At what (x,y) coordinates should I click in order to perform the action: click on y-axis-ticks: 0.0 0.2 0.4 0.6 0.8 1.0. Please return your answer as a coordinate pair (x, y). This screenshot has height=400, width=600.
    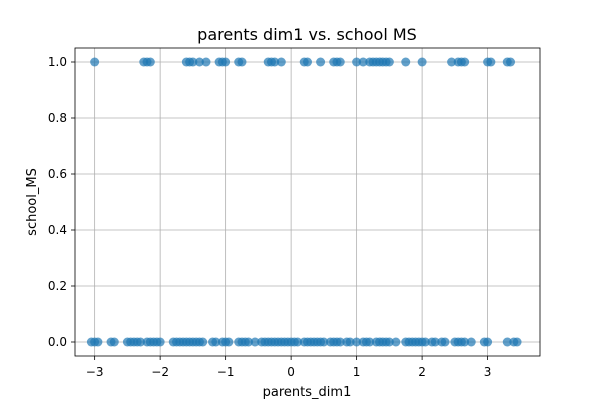
    Looking at the image, I should click on (61, 202).